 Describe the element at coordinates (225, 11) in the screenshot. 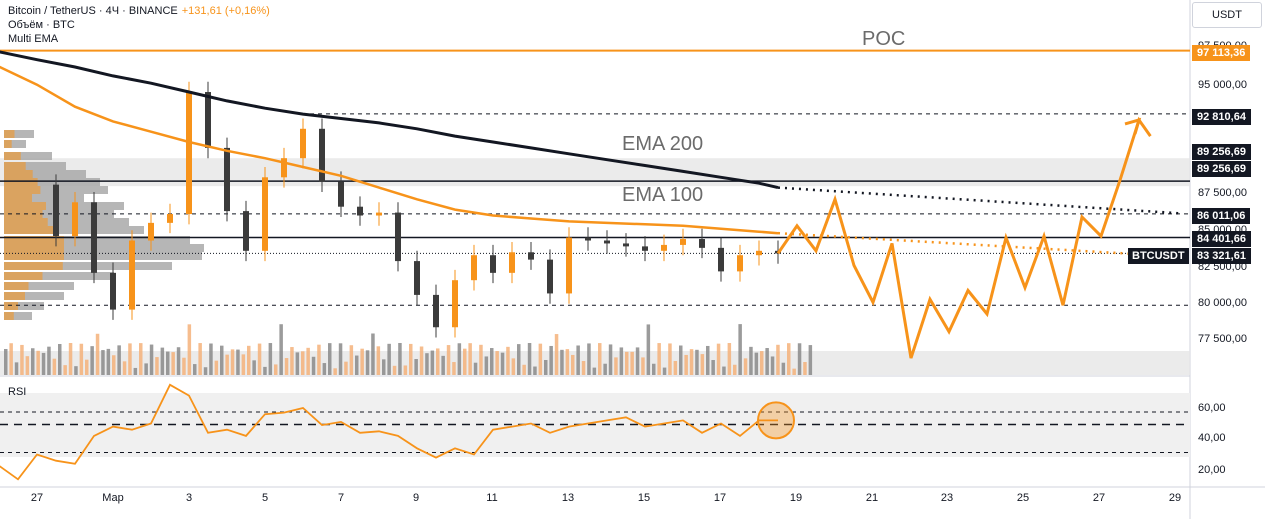

I see `price-change: +131,61 (+0,16%)` at that location.